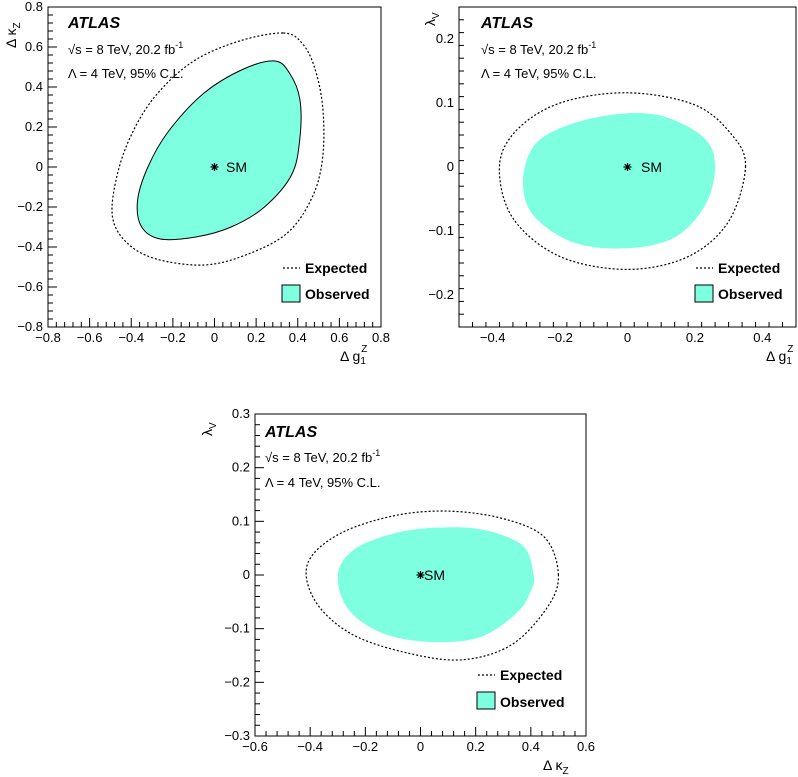 The image size is (798, 777). Describe the element at coordinates (34, 7) in the screenshot. I see `y-tick-label: 0.8` at that location.